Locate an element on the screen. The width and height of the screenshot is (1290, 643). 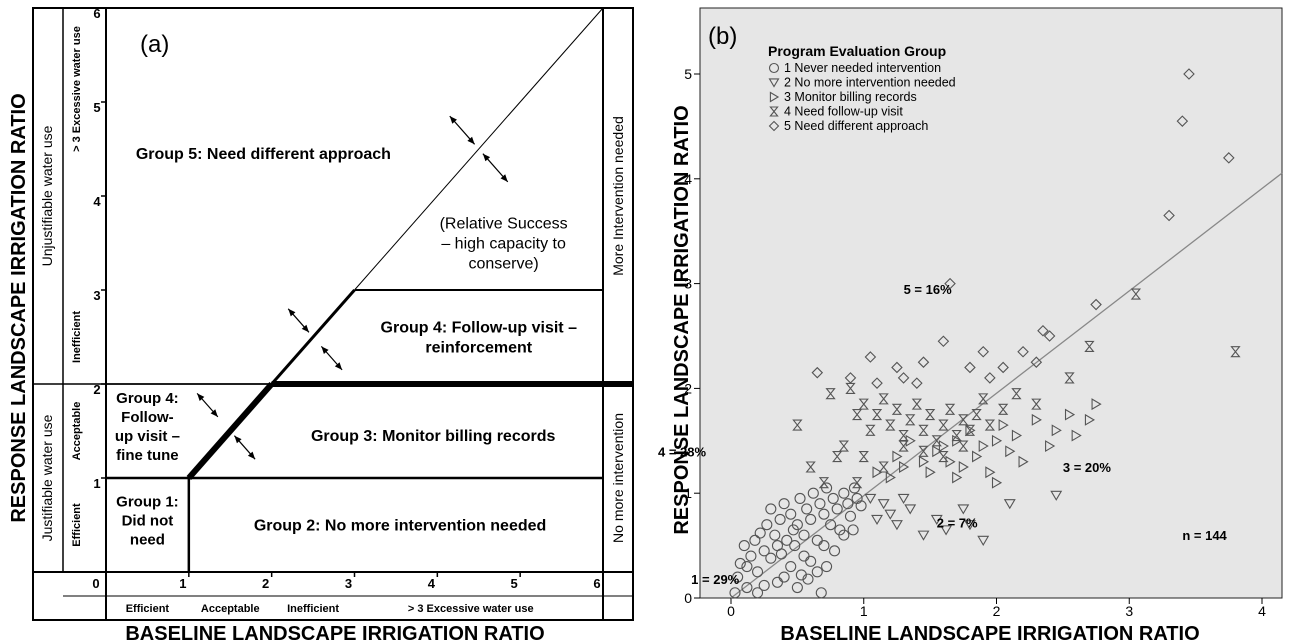
panel-a-x-band-label: Acceptable is located at coordinates (230, 609).